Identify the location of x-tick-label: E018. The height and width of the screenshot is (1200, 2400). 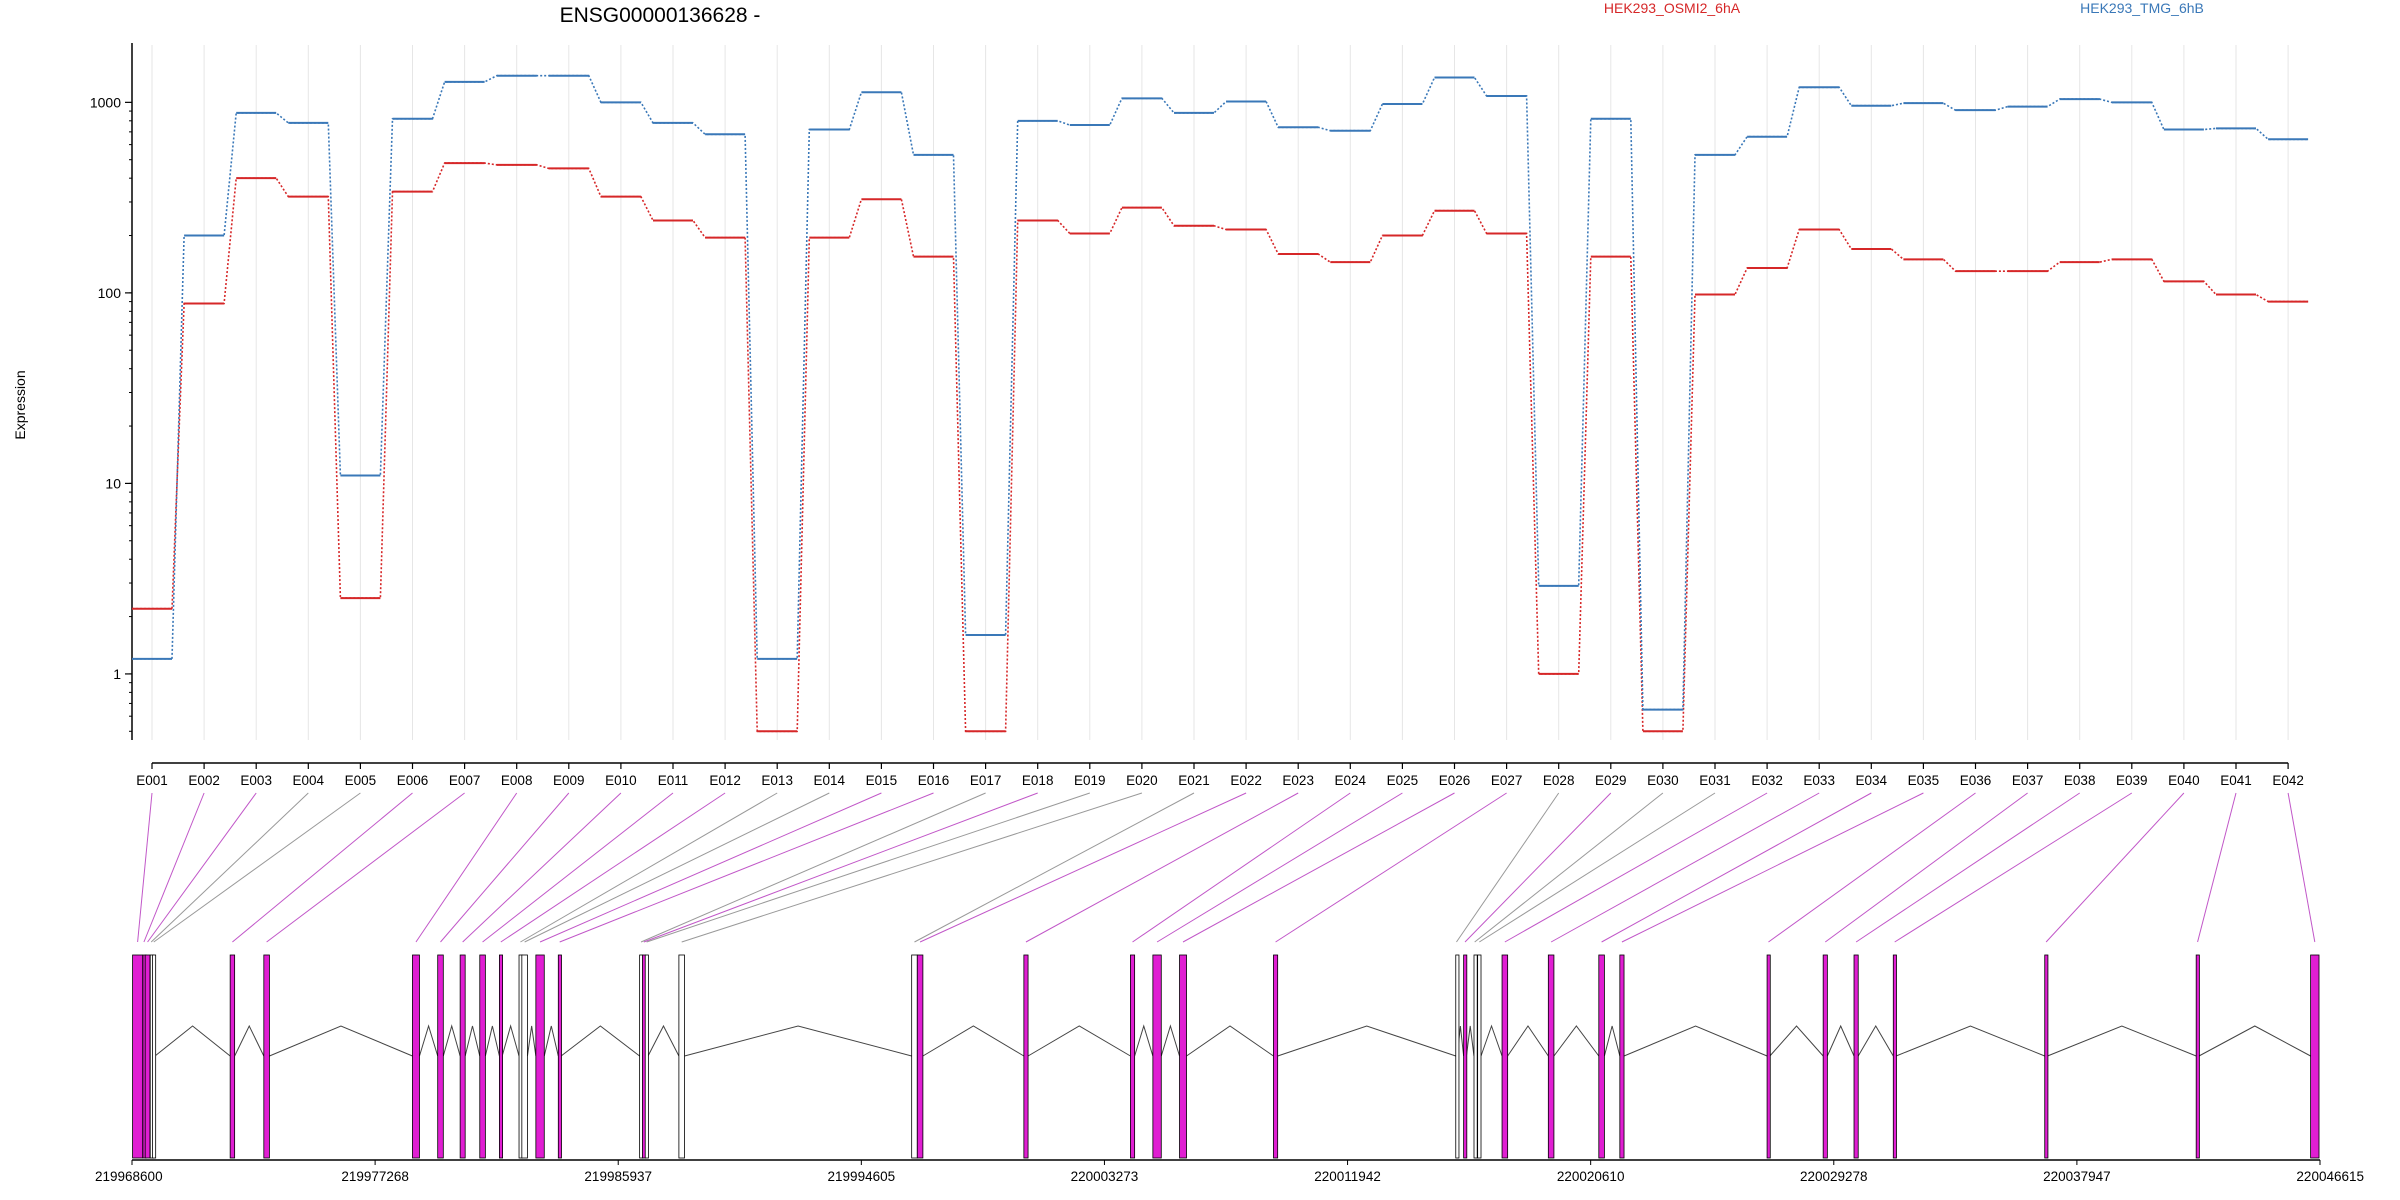
(1038, 780).